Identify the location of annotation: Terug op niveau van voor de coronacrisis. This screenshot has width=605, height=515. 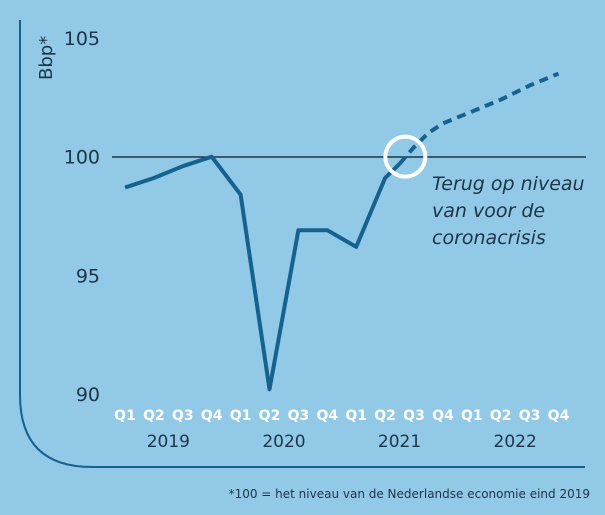
(511, 211).